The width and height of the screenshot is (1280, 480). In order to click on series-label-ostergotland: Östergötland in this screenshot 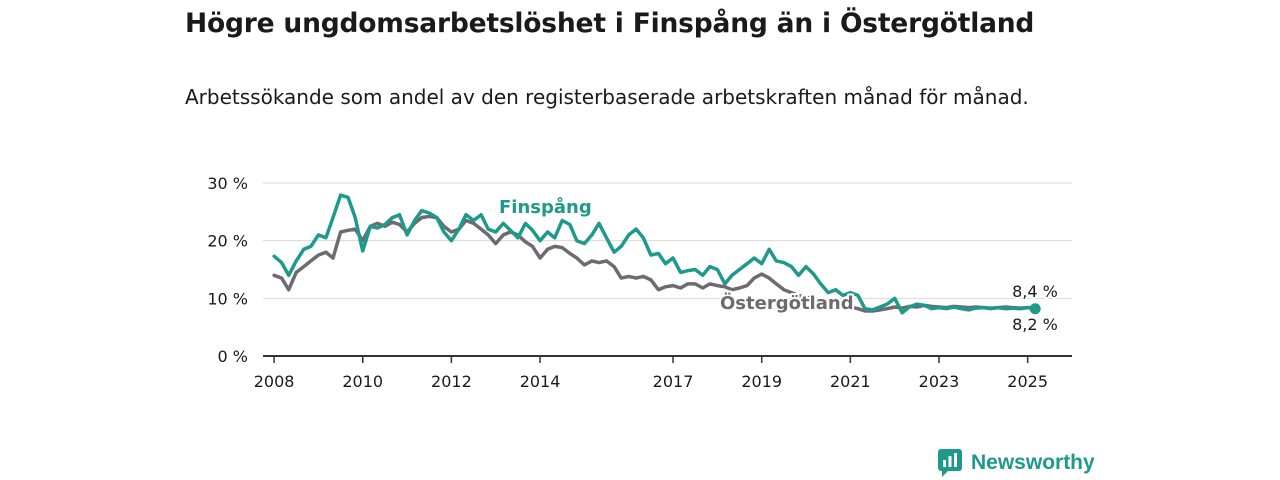, I will do `click(787, 303)`.